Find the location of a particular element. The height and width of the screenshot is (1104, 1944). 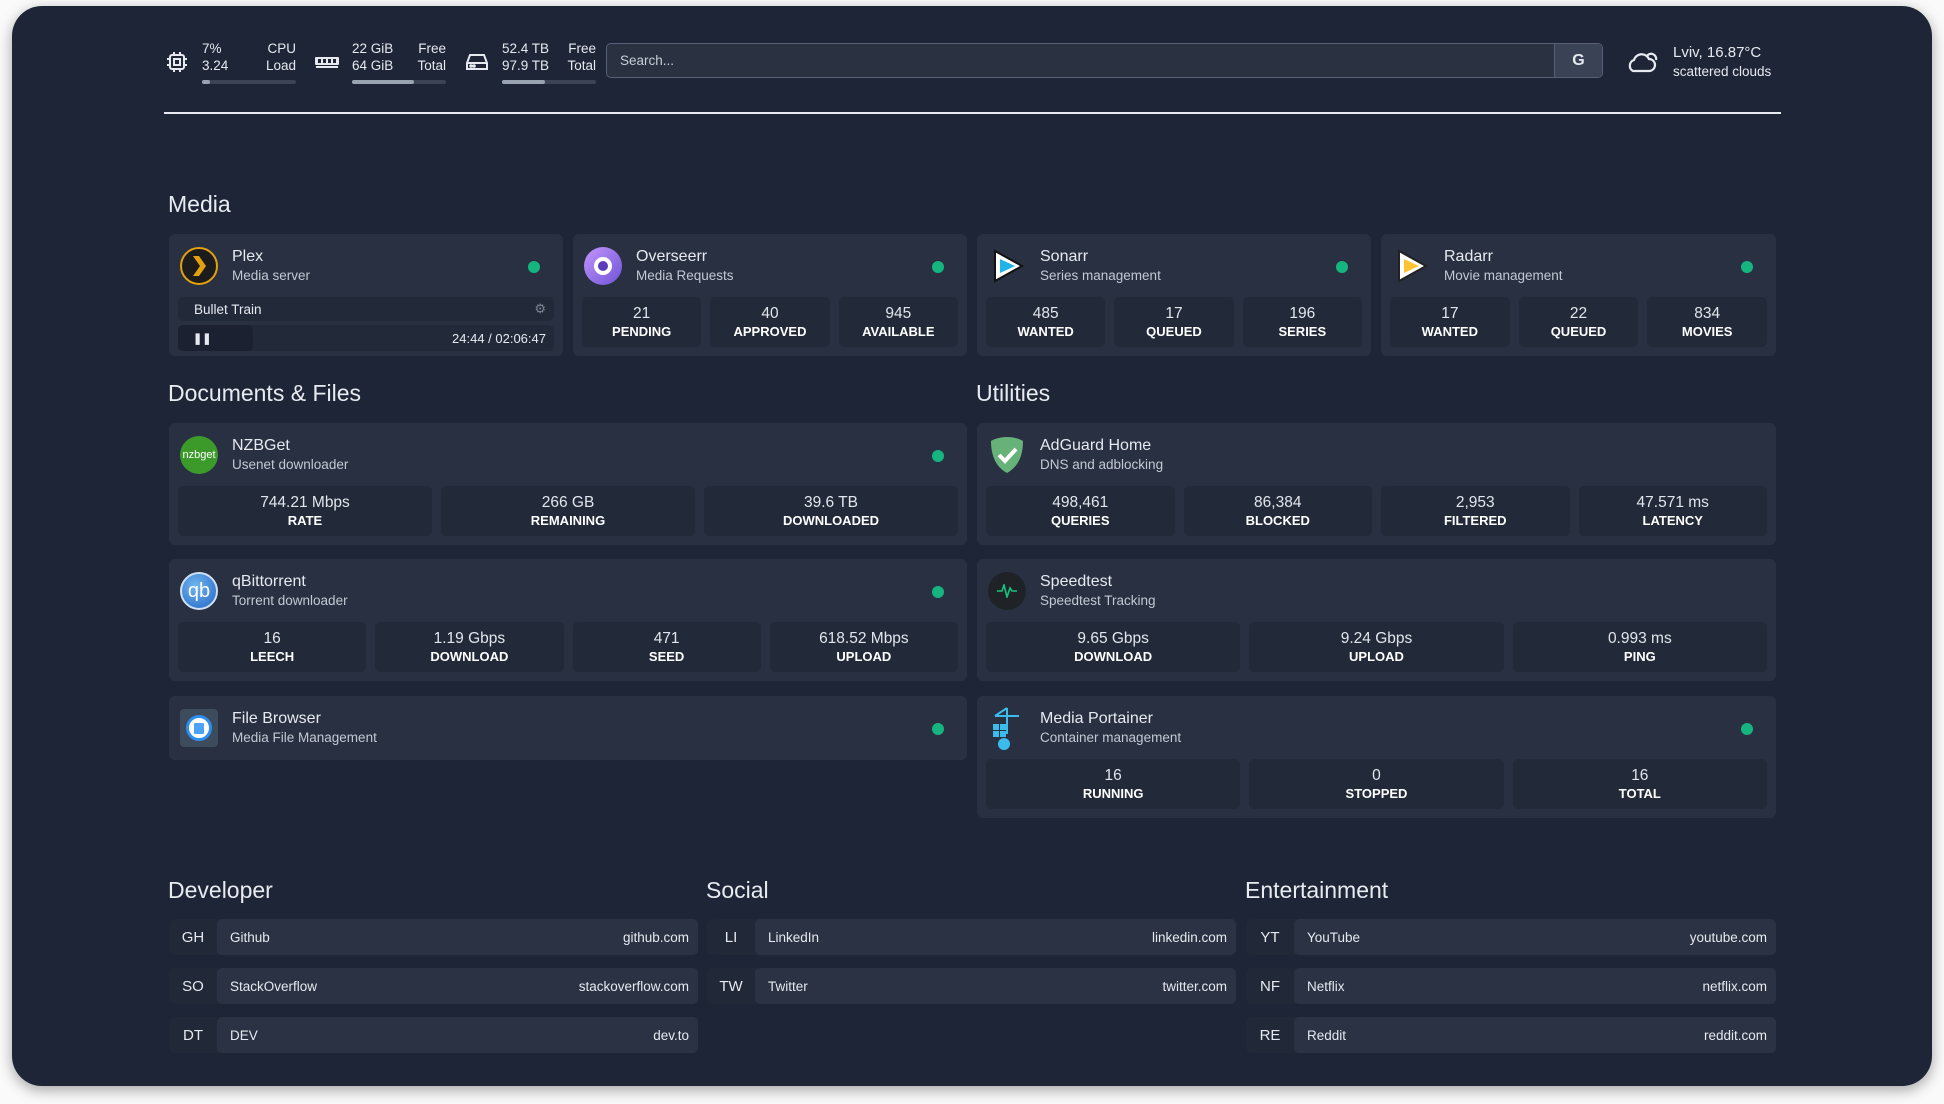

stat-available: 945 AVAILABLE is located at coordinates (898, 322).